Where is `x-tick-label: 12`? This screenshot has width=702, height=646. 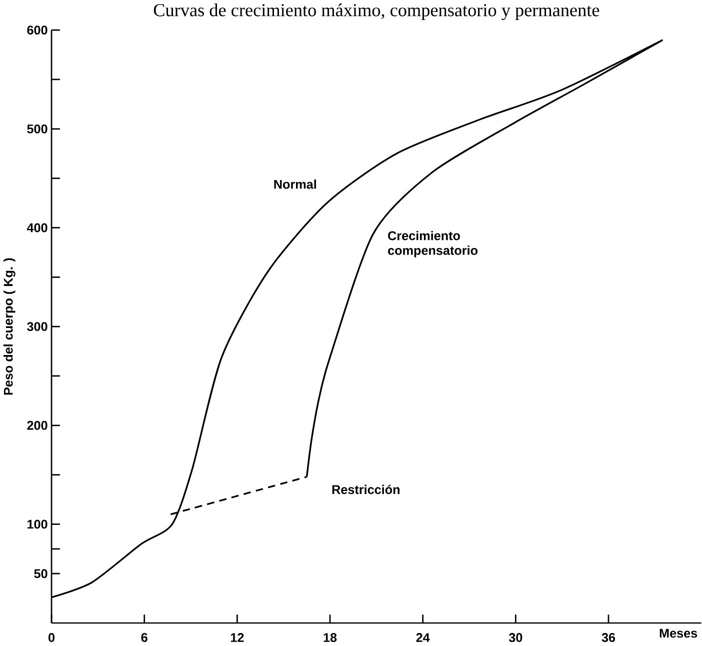
x-tick-label: 12 is located at coordinates (237, 637).